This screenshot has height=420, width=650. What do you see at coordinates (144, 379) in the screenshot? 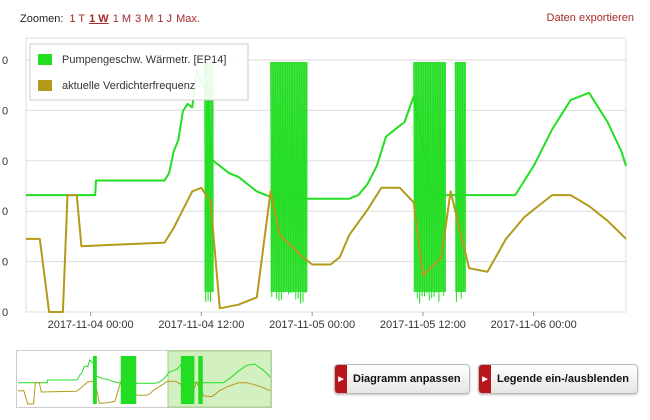
I see `navigator-chart` at bounding box center [144, 379].